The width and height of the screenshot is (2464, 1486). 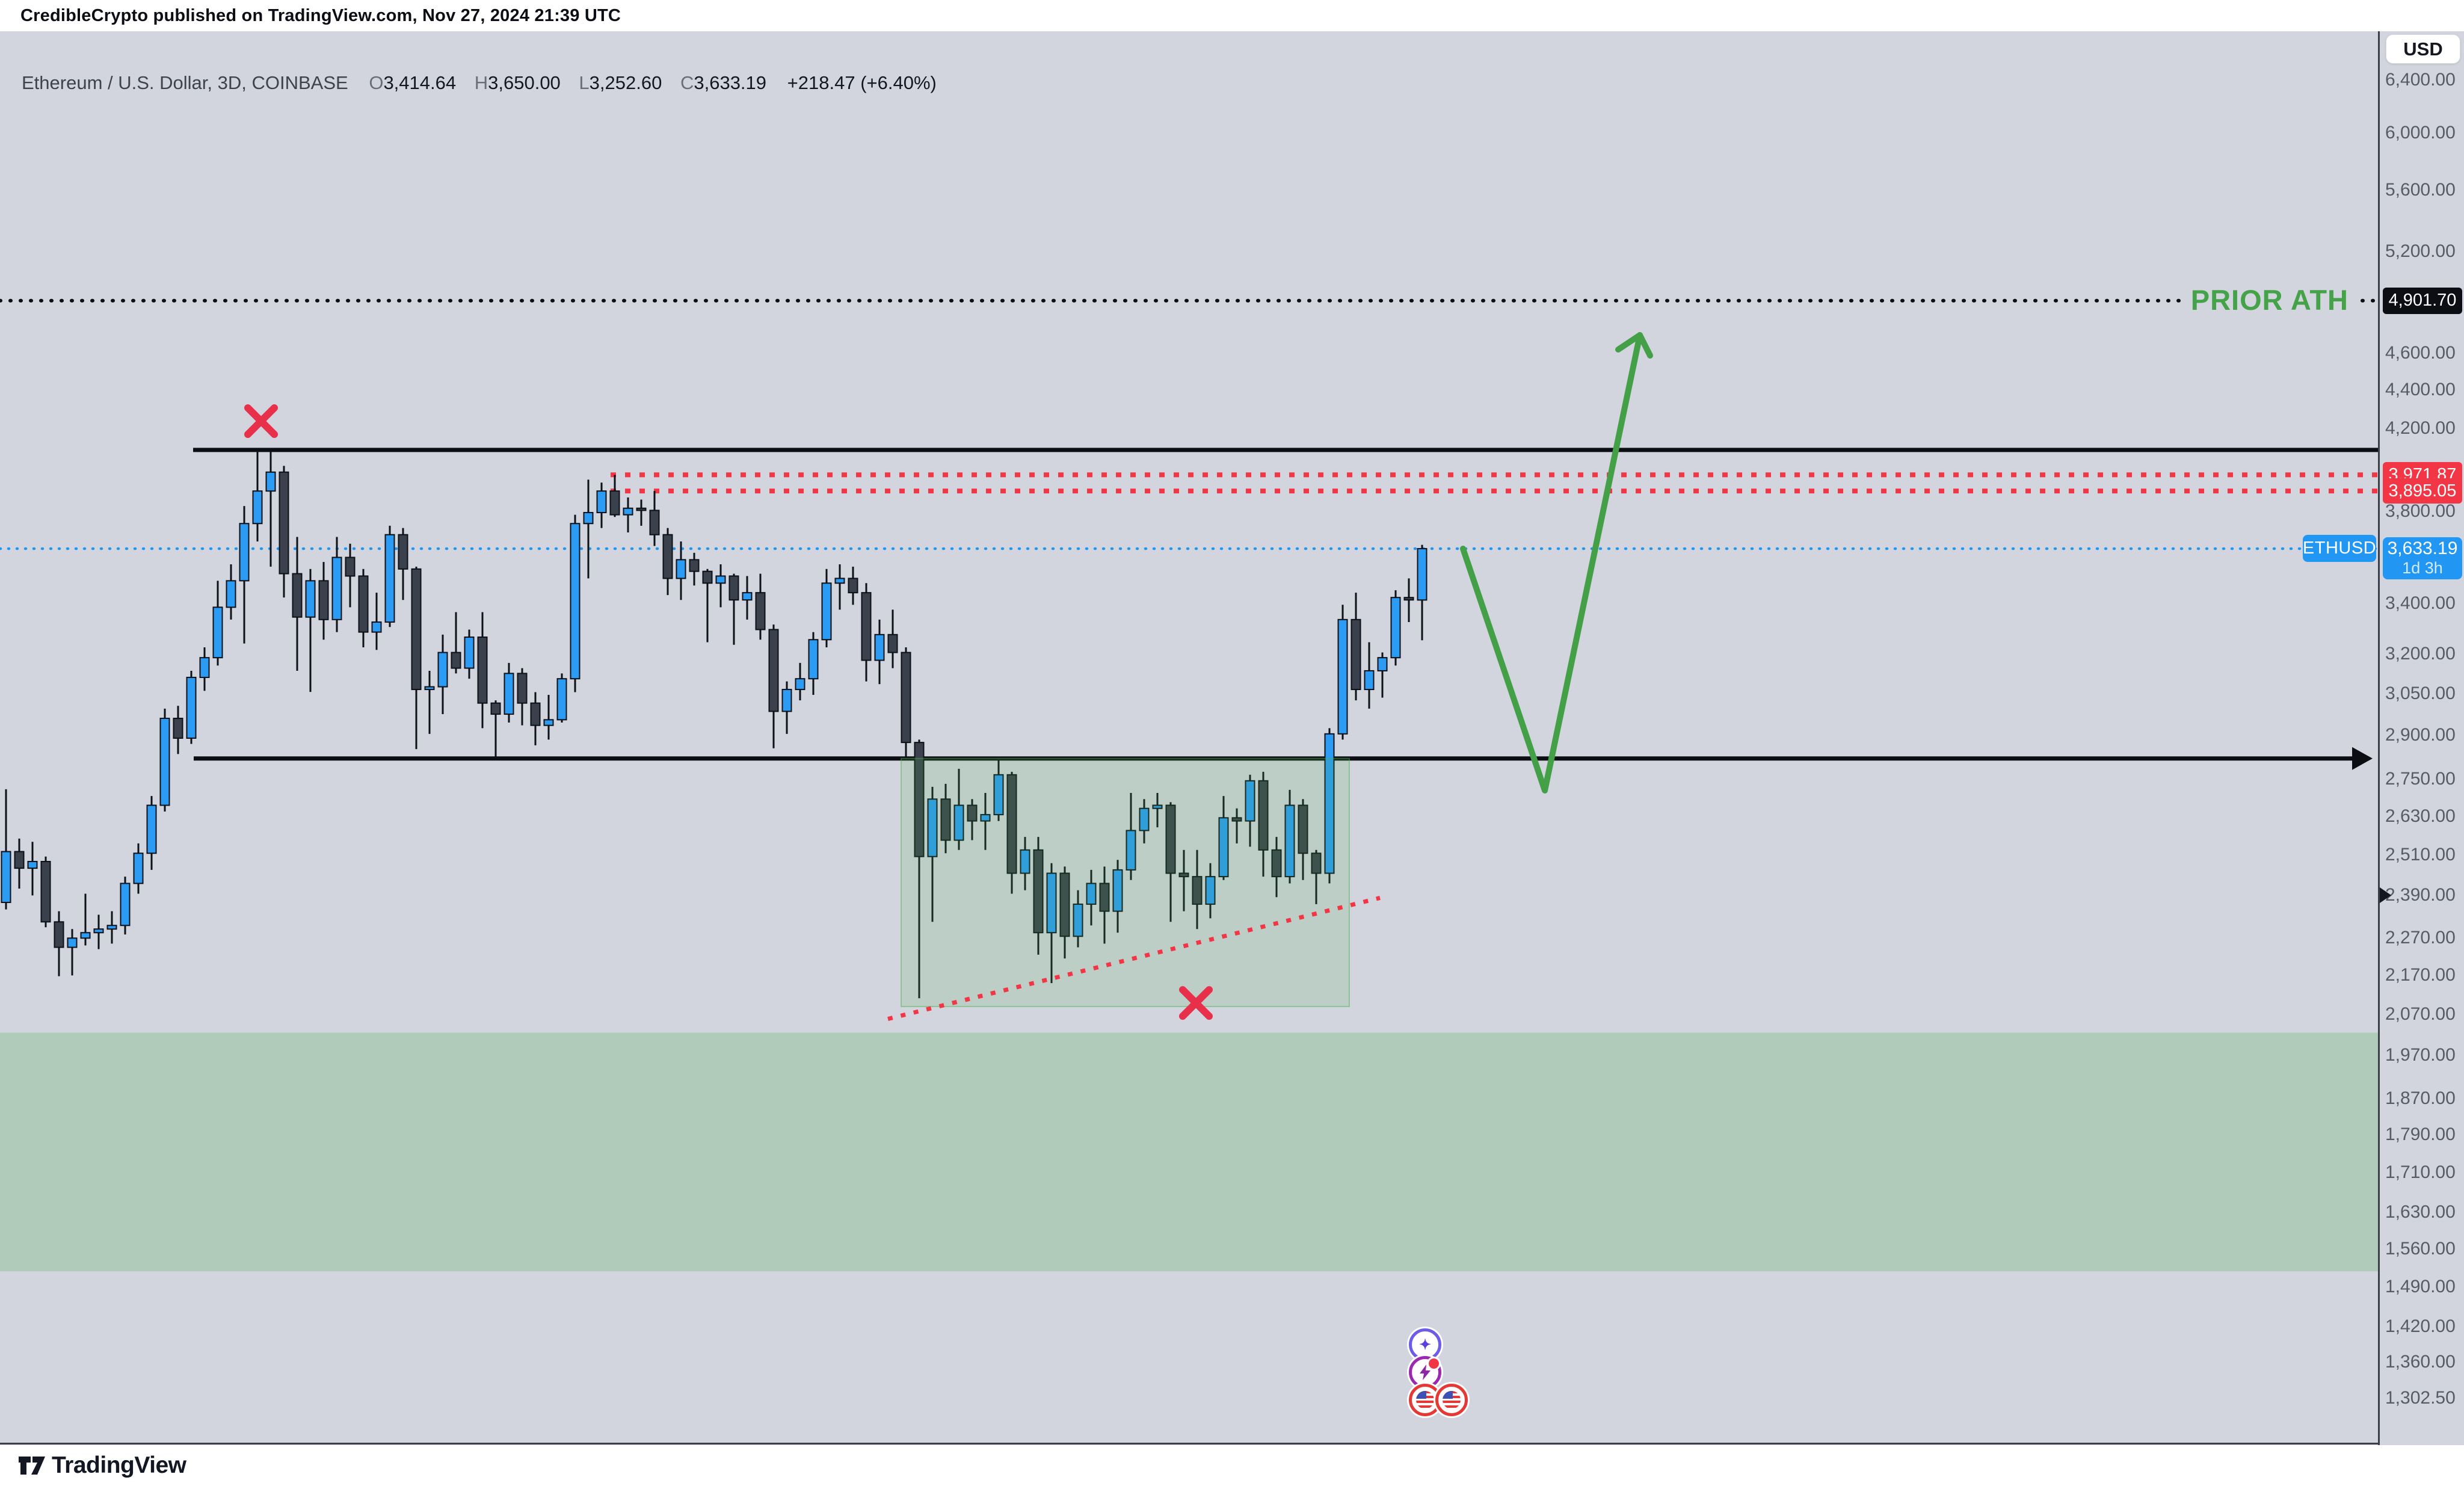 What do you see at coordinates (1629, 342) in the screenshot?
I see `projection-arrowhead-left` at bounding box center [1629, 342].